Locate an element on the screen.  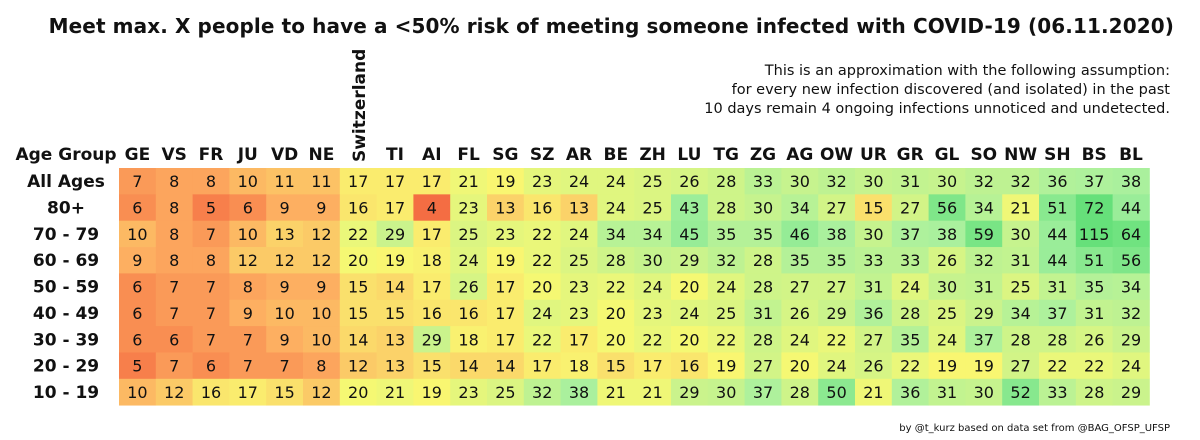
row-label: All Ages is located at coordinates (66, 182).